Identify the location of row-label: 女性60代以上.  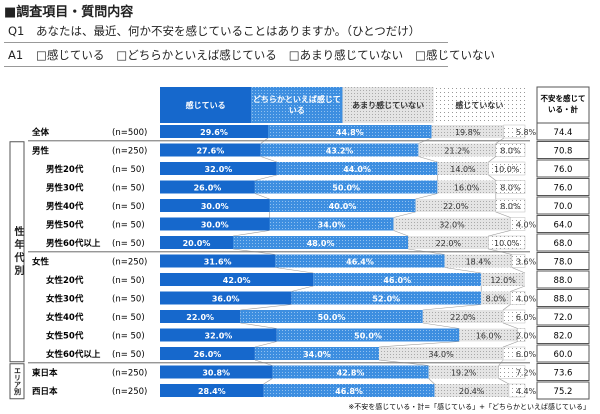
(73, 354).